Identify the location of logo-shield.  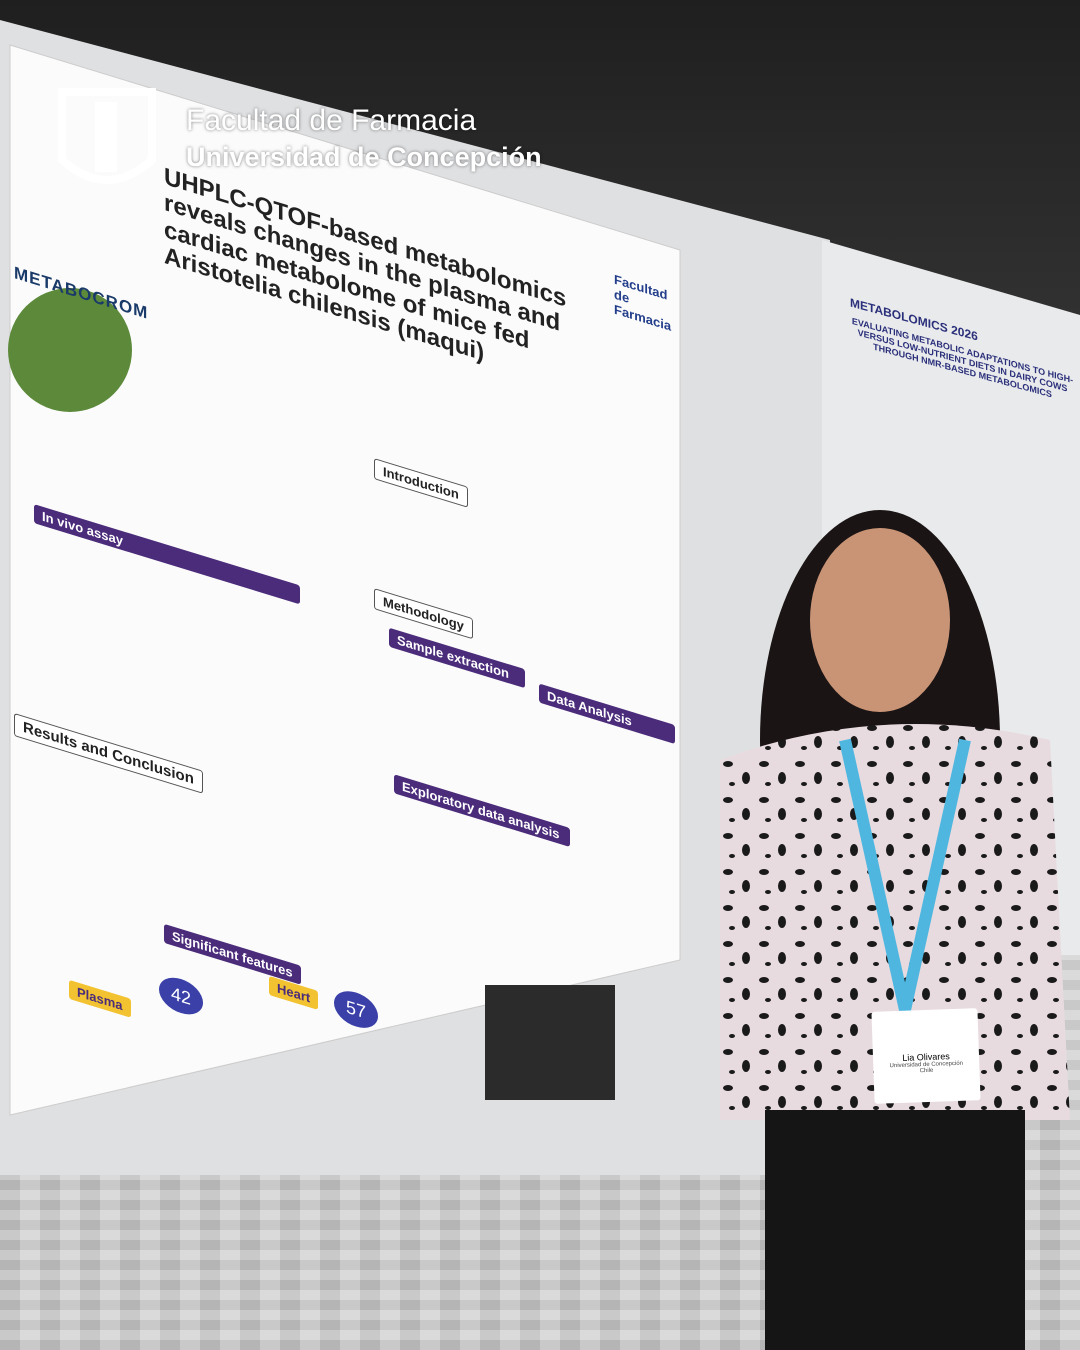
(107, 136).